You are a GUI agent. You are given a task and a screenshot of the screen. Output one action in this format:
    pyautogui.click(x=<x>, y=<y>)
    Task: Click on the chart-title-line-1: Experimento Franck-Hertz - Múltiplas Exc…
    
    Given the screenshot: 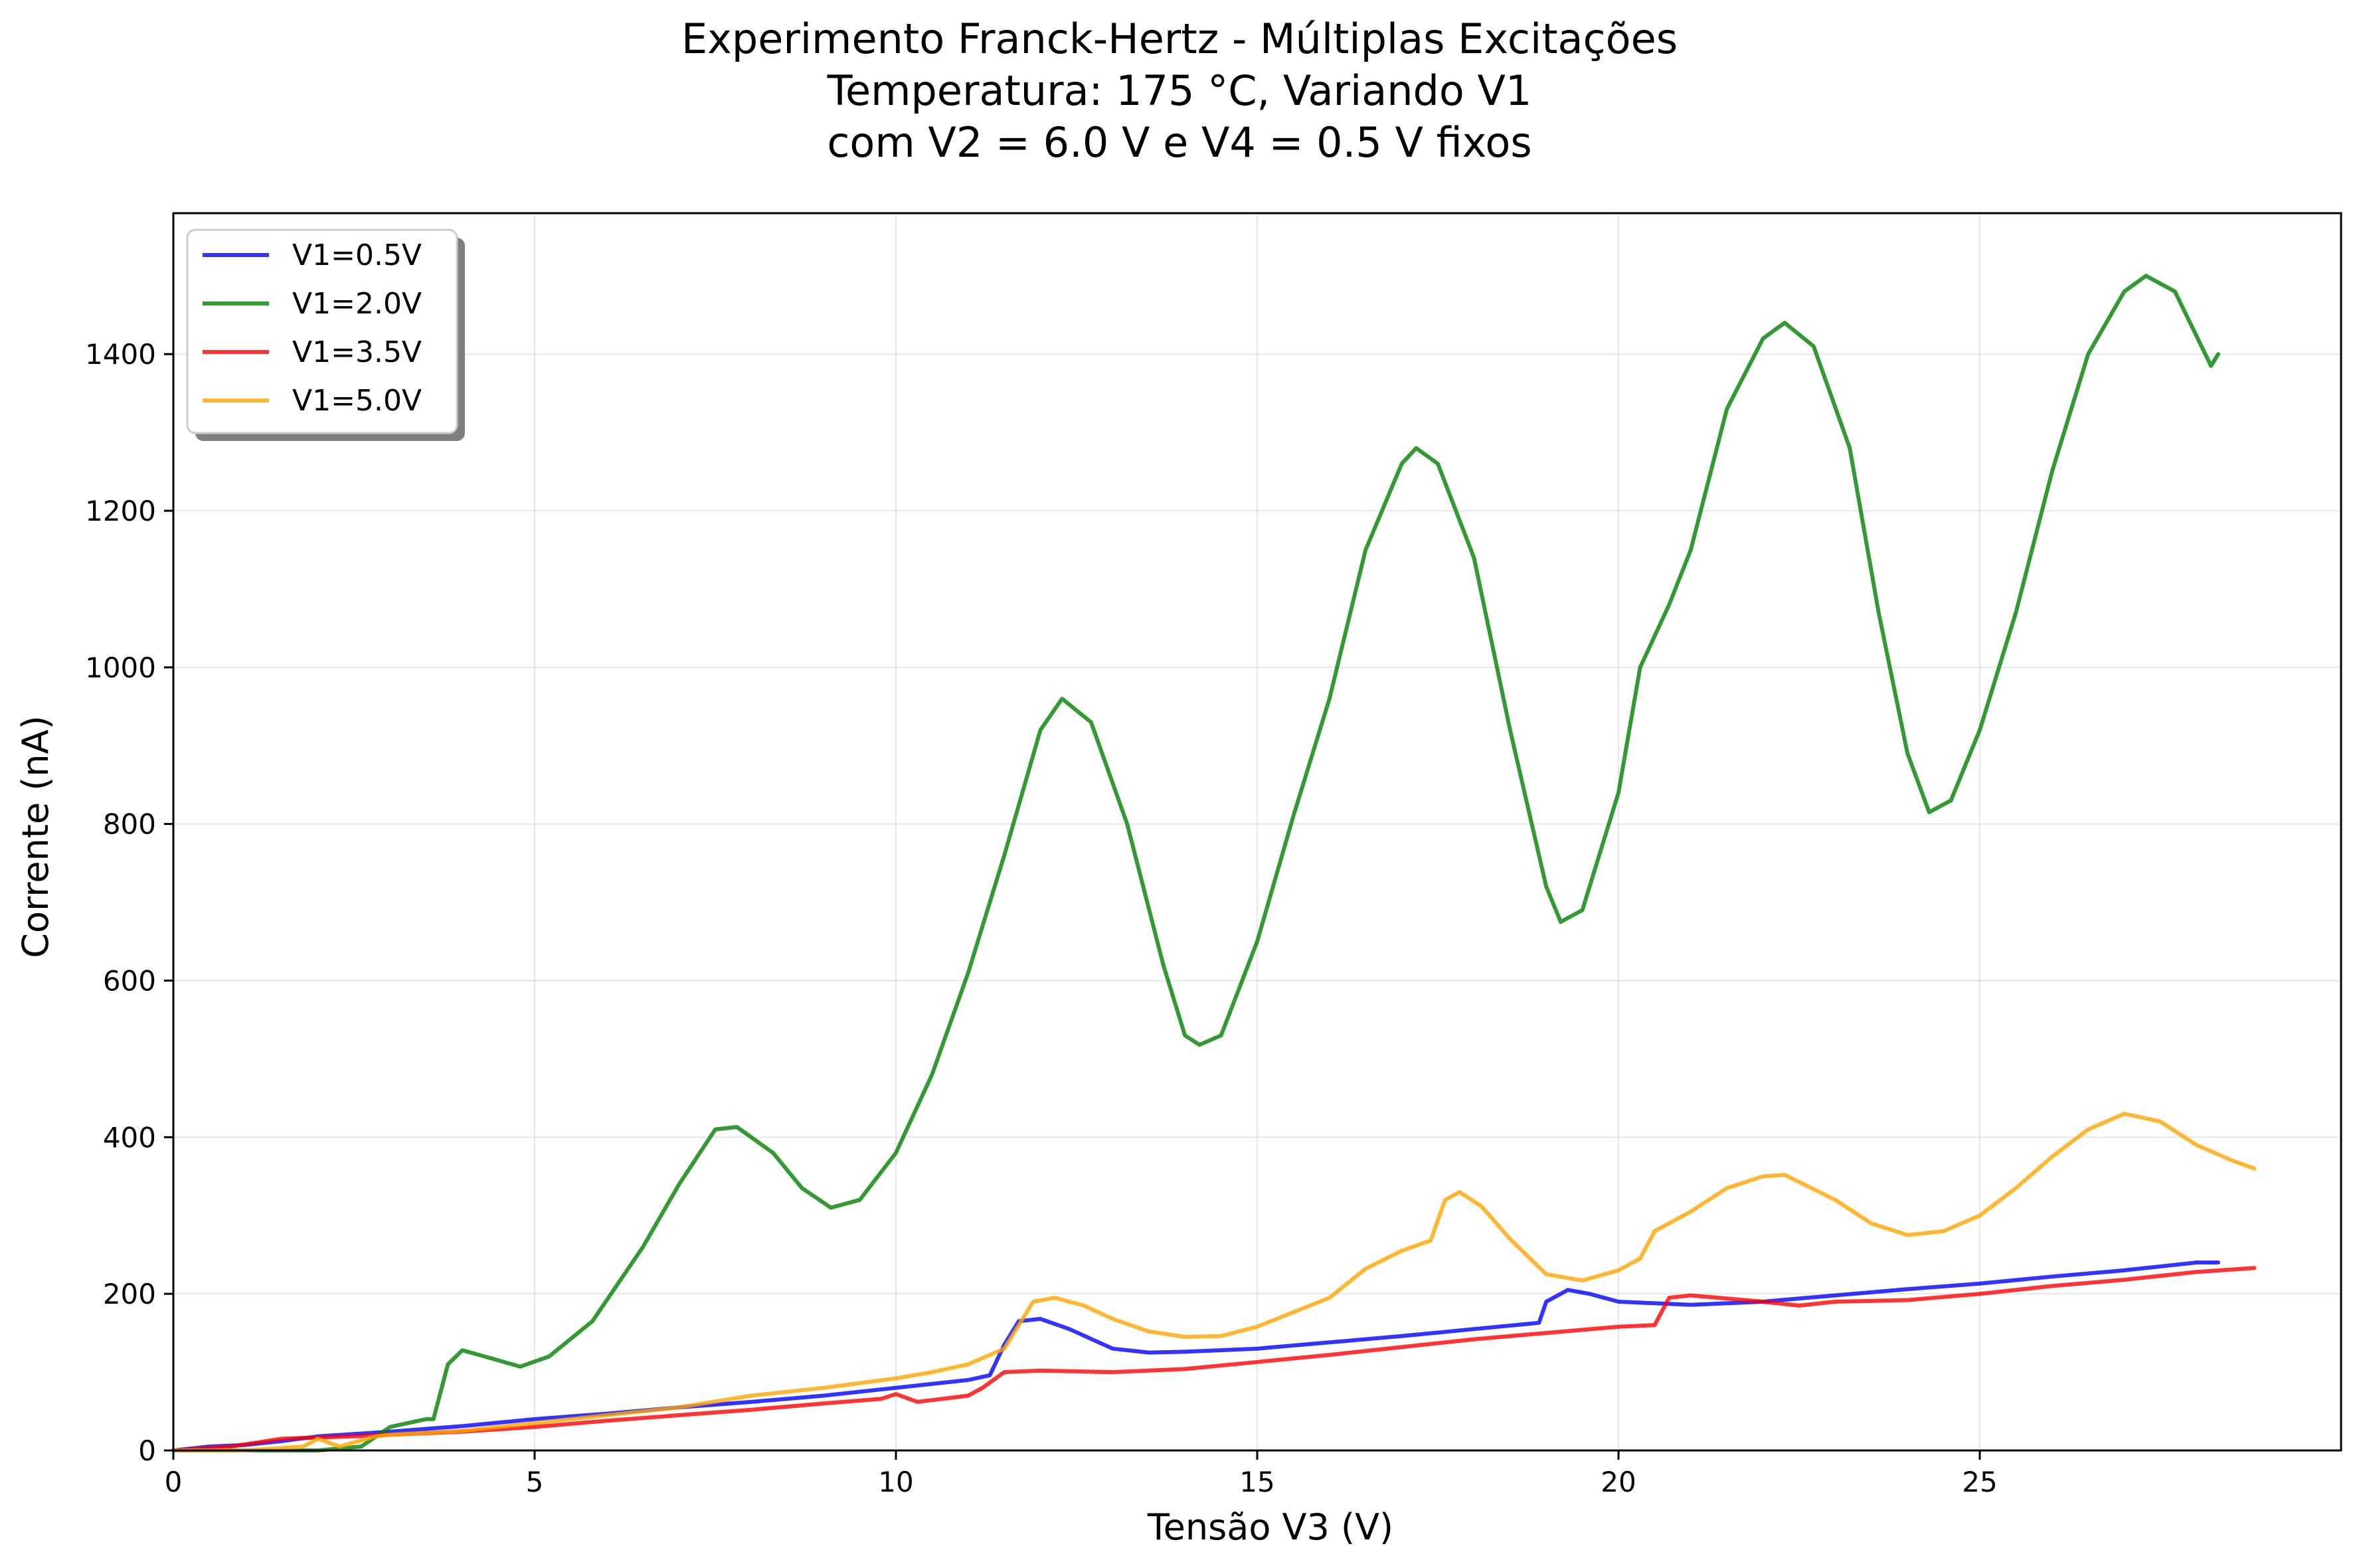 What is the action you would take?
    pyautogui.click(x=1179, y=39)
    